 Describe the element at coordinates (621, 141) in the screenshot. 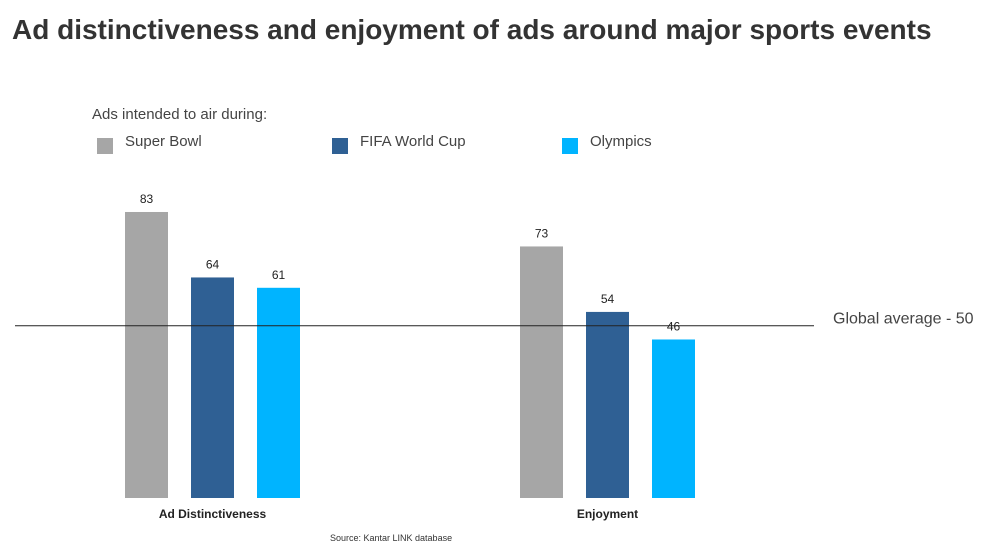

I see `legend-label: Olympics` at that location.